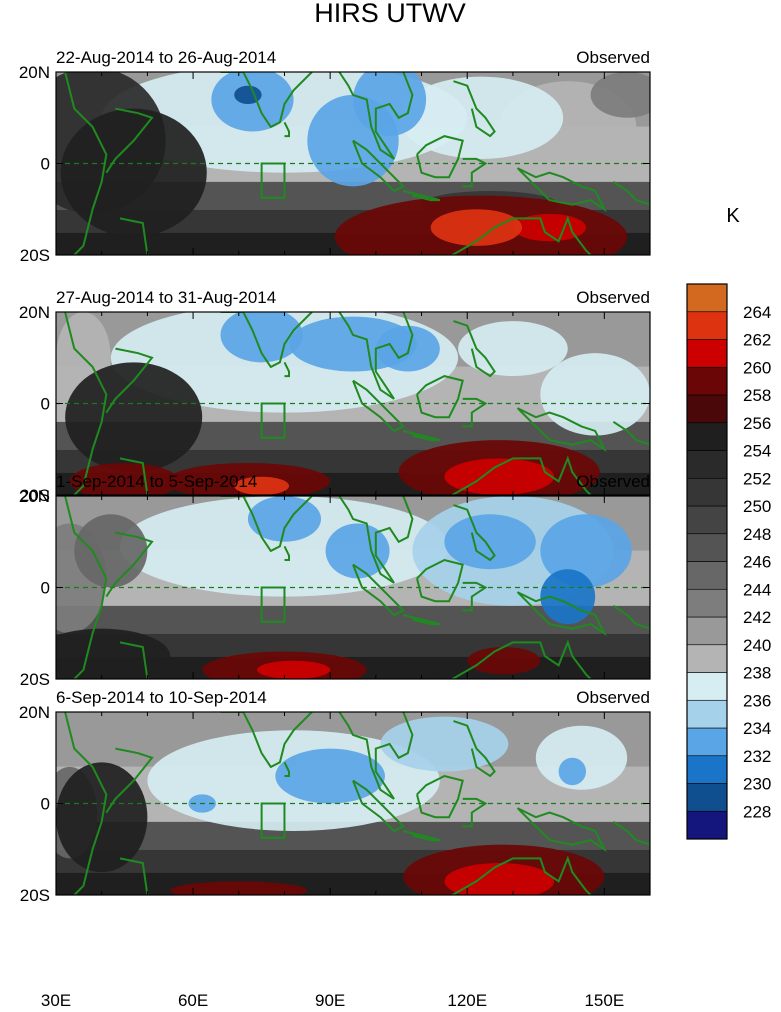  I want to click on panel-date-range: 22-Aug-2014 to 26-Aug-2014, so click(166, 57).